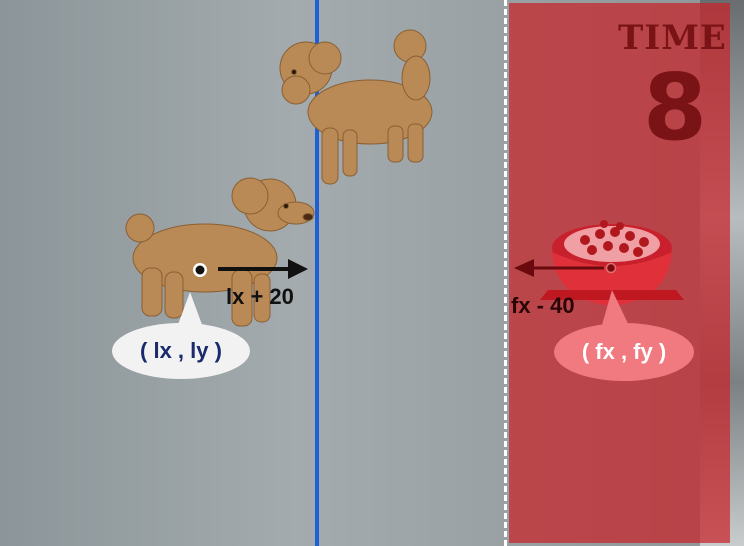 Image resolution: width=744 pixels, height=546 pixels. I want to click on dog-offset-arrowhead, so click(298, 269).